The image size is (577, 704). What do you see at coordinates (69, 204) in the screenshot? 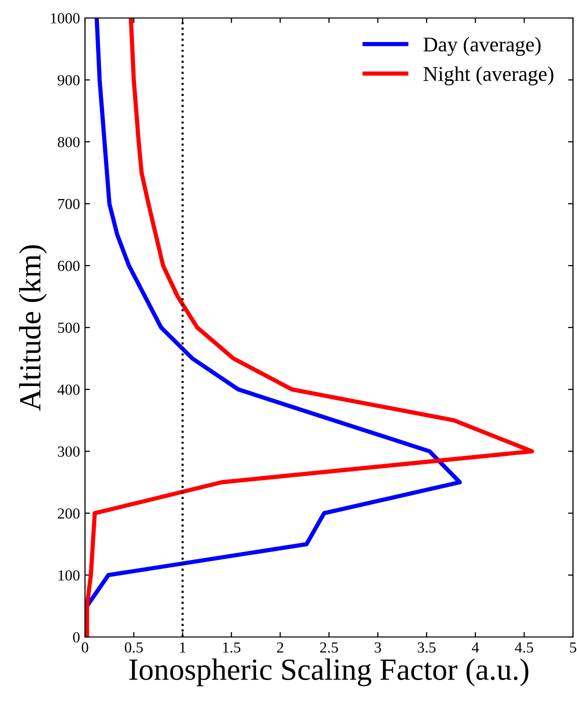
I see `y-tick-label: 700` at bounding box center [69, 204].